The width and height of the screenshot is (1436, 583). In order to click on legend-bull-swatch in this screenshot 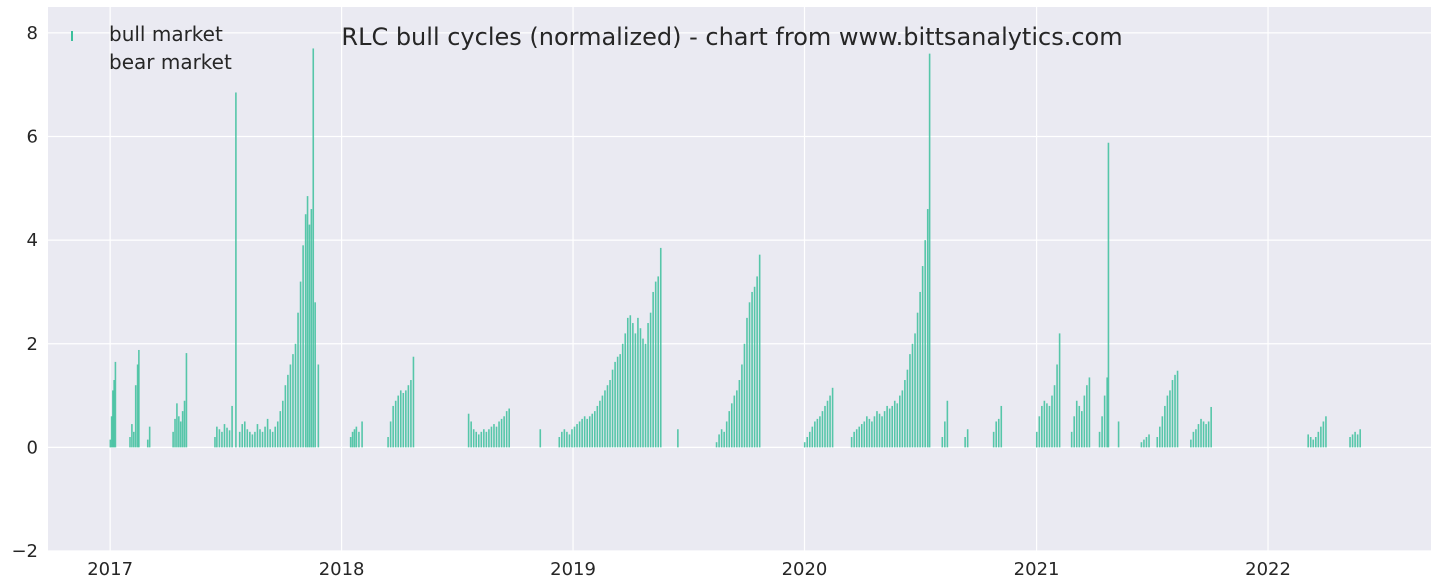, I will do `click(72, 36)`.